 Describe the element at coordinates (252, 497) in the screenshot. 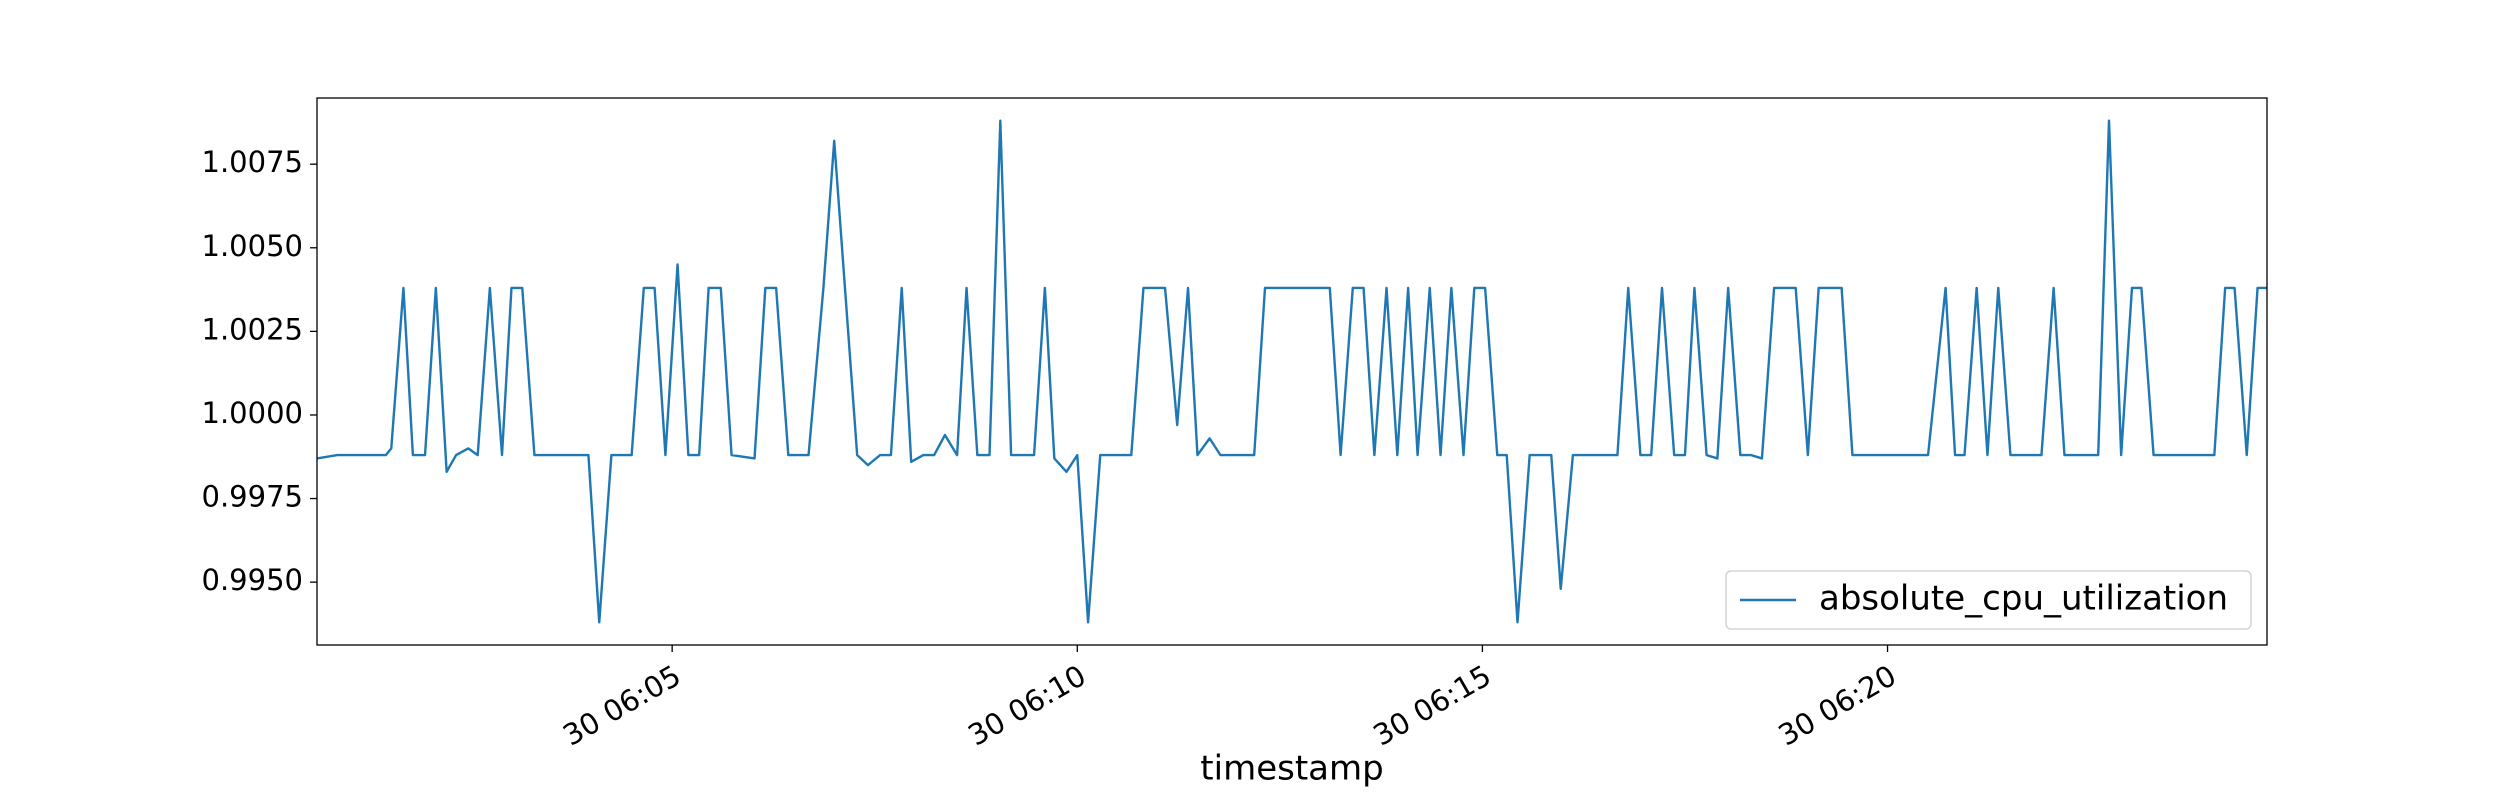

I see `y-tick-label: 0.9975` at that location.